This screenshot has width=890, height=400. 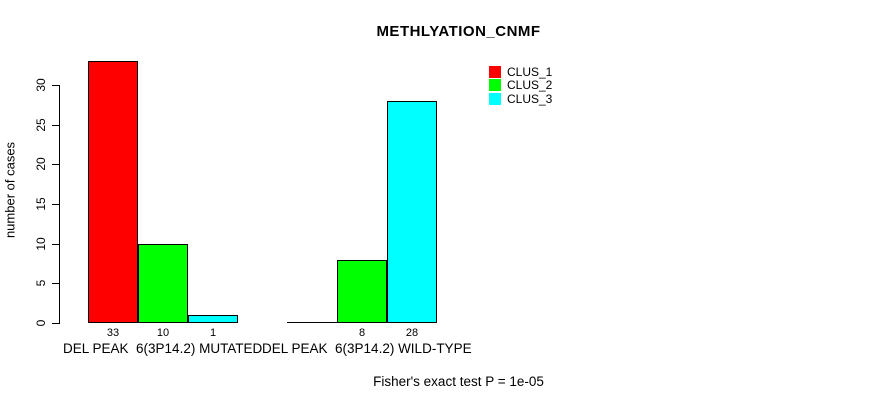 What do you see at coordinates (458, 381) in the screenshot?
I see `fisher-test-annotation: Fisher's exact test P = 1e-05` at bounding box center [458, 381].